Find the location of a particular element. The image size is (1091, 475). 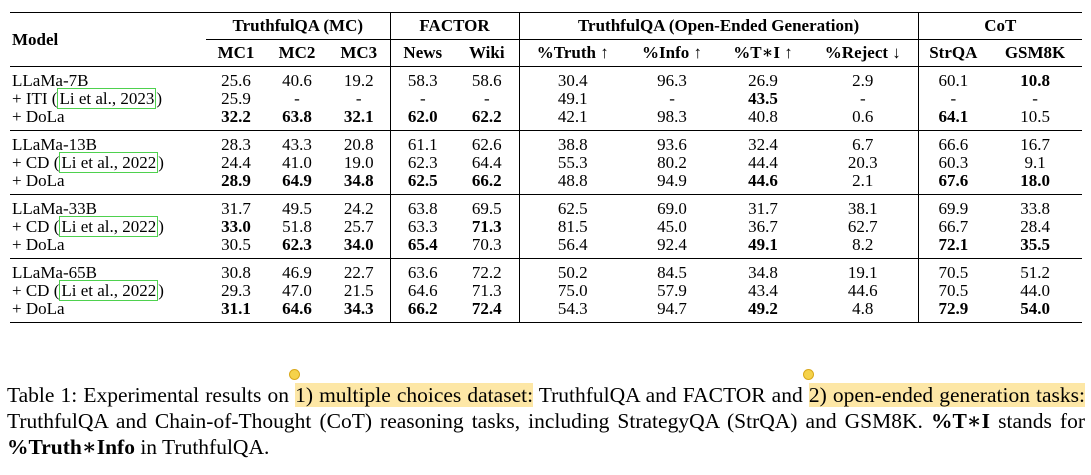

value-cell: 43.5 is located at coordinates (763, 98).